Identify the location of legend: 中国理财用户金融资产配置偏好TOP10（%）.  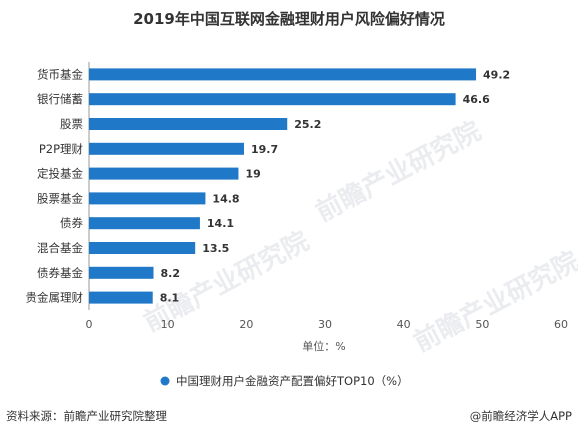
(284, 381).